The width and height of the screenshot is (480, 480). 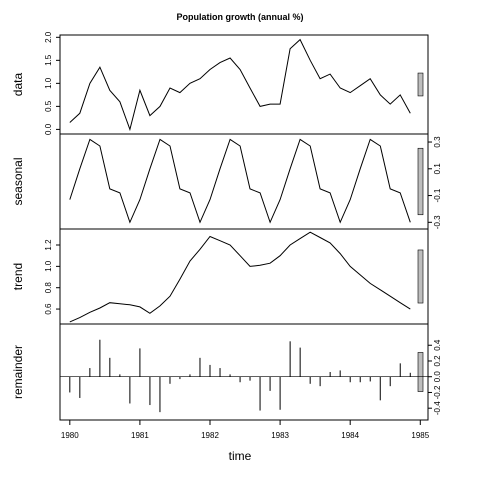 I want to click on y-tick-label: 0.5, so click(x=48, y=106).